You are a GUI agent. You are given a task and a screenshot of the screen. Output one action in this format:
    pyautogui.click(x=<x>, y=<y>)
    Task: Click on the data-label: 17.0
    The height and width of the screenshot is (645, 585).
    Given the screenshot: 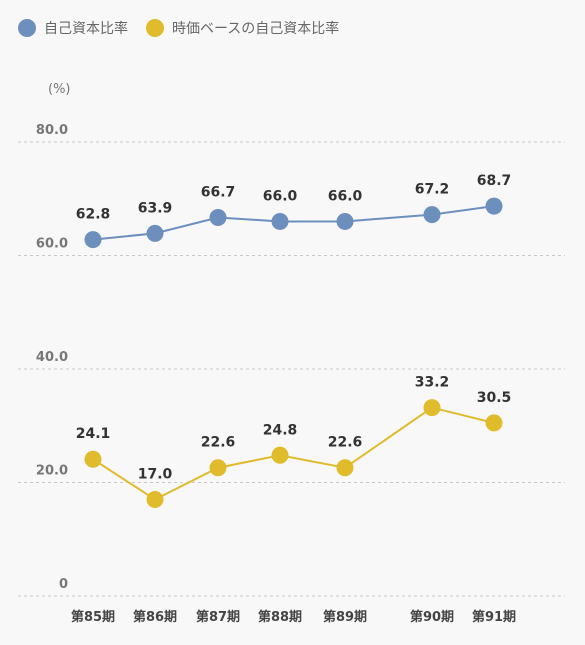 What is the action you would take?
    pyautogui.click(x=155, y=475)
    